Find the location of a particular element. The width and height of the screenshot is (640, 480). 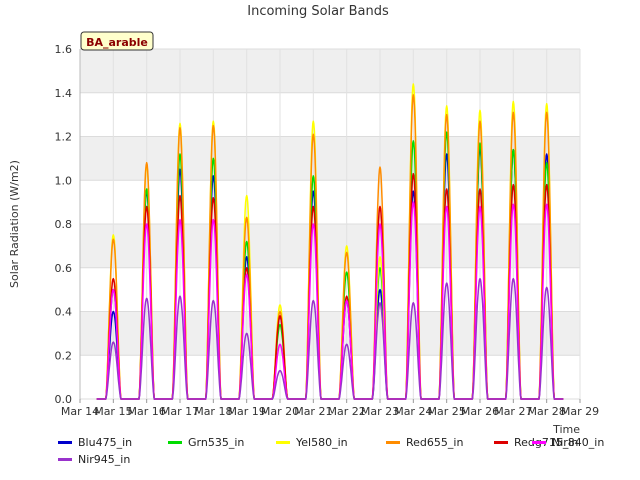

legend-item: Nir945_in is located at coordinates (94, 459).